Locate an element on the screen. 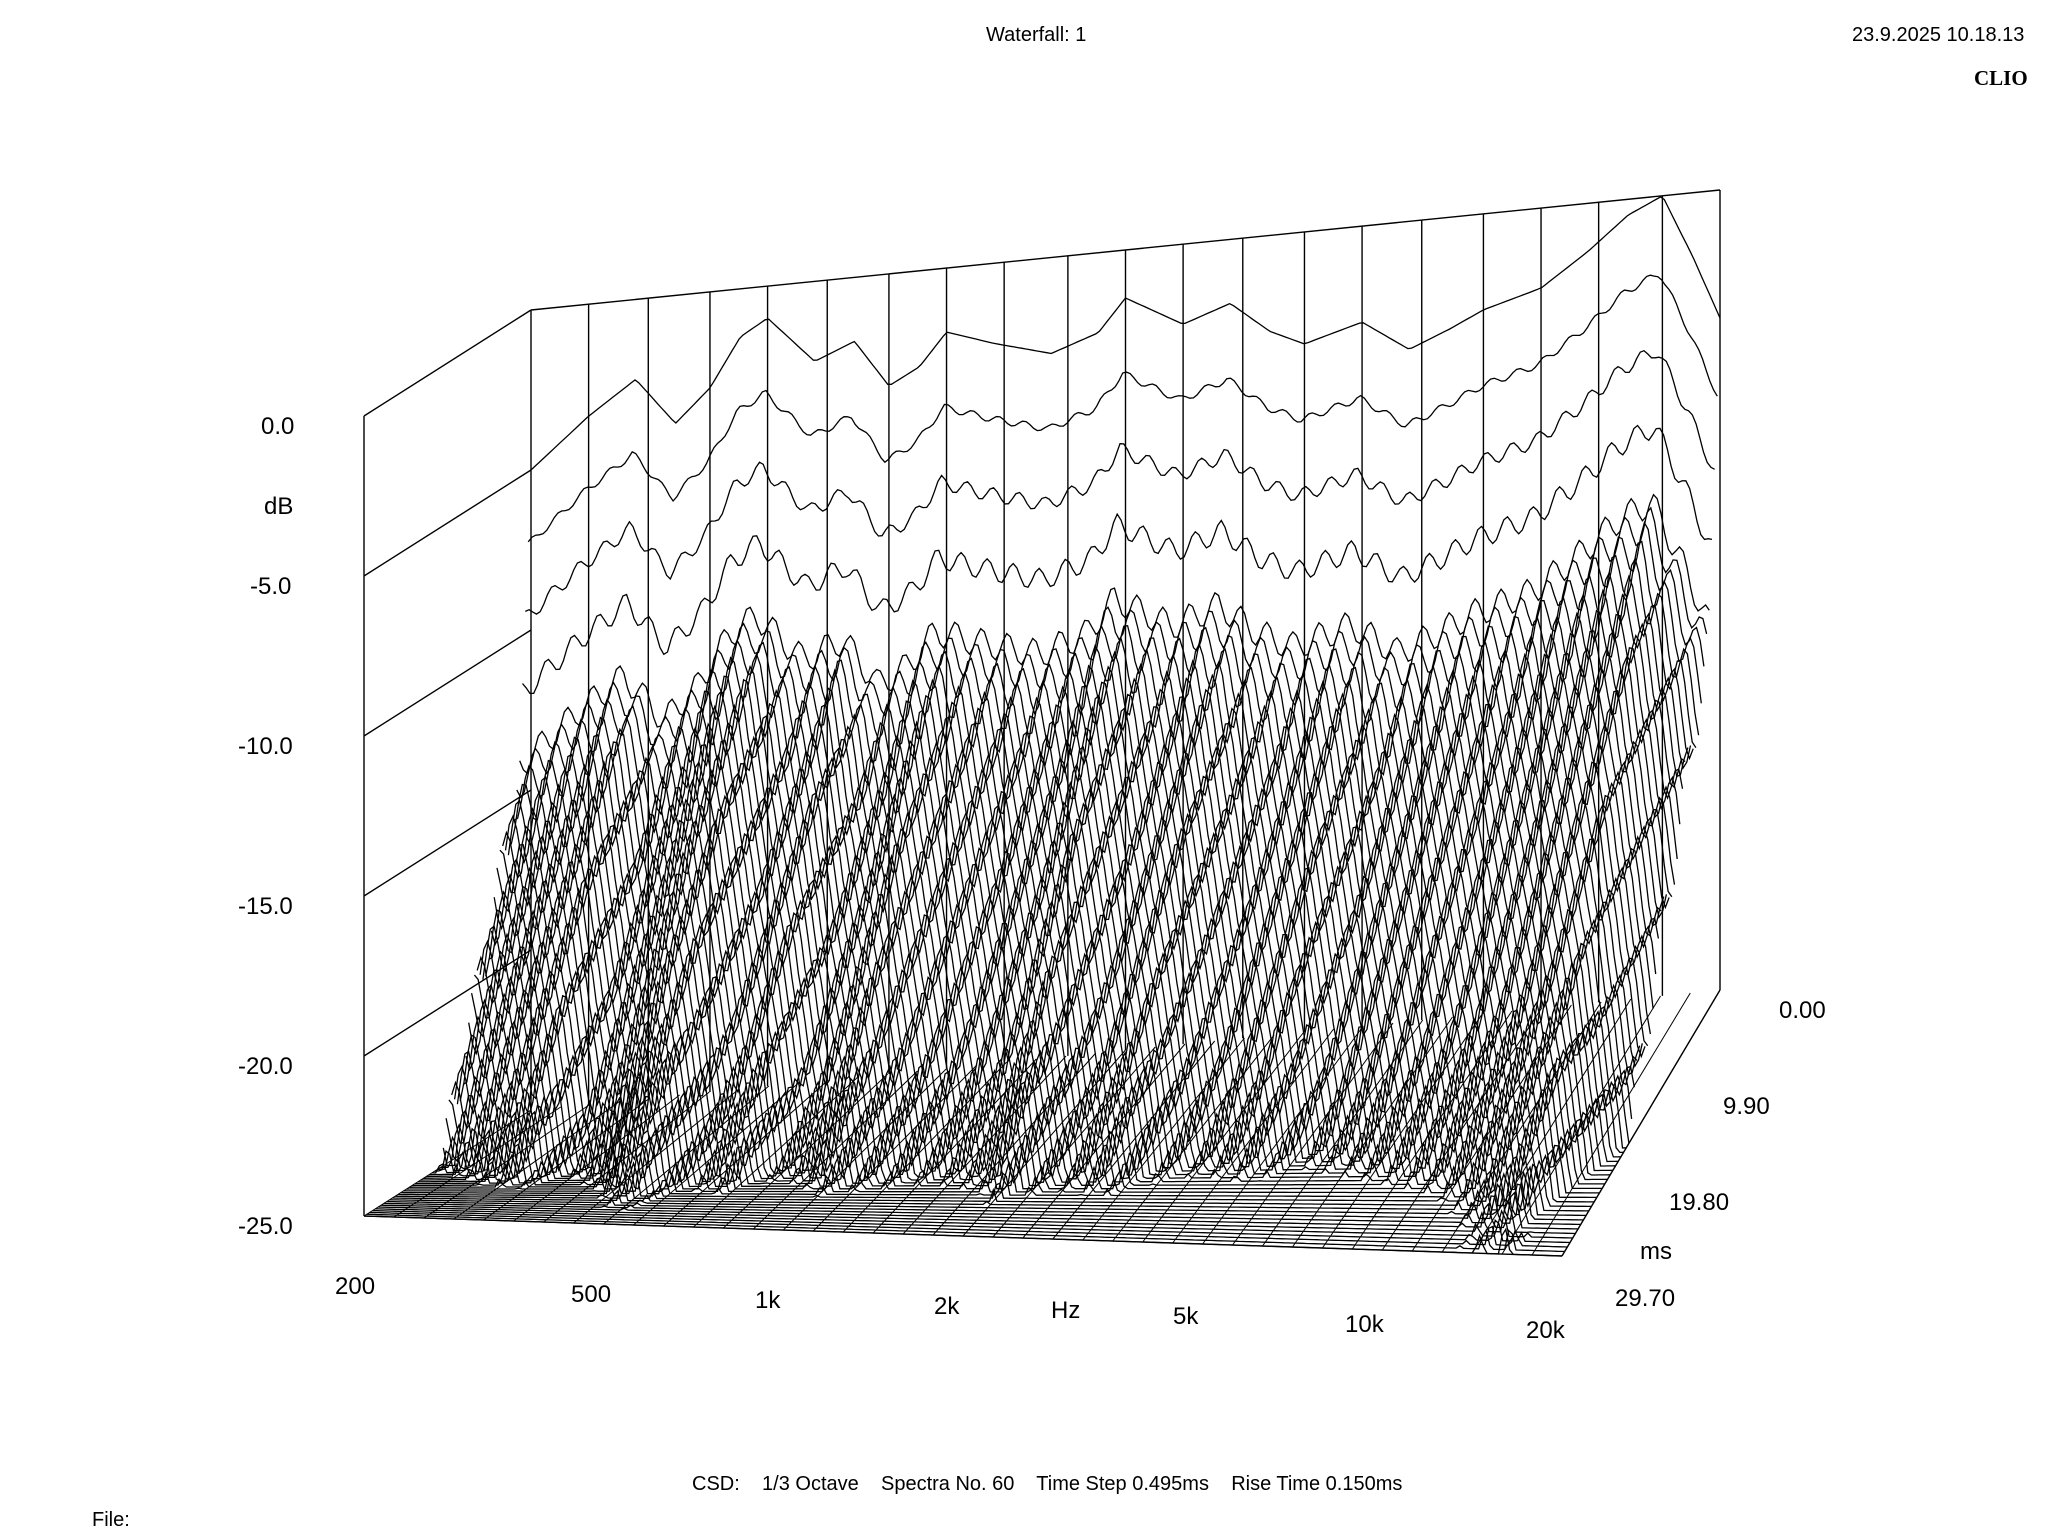 The width and height of the screenshot is (2048, 1536). timestamp: 23.9.2025 10.18.13 is located at coordinates (1938, 35).